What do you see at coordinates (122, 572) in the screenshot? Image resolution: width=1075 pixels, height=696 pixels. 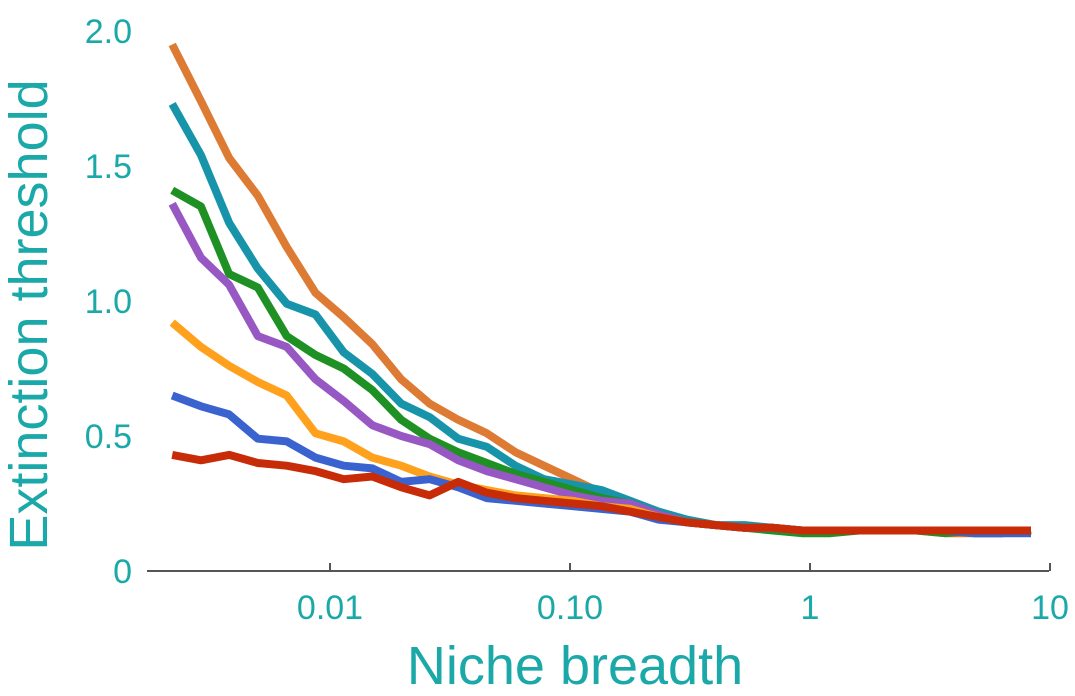 I see `y-tick-label: 0` at bounding box center [122, 572].